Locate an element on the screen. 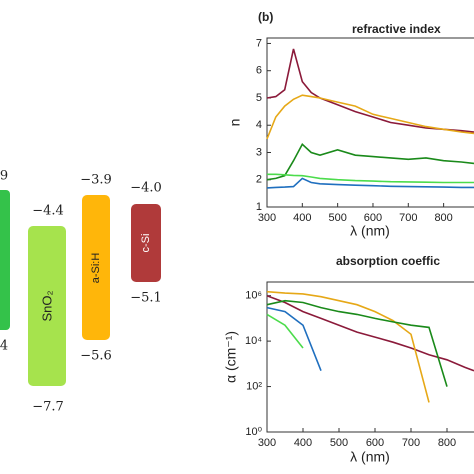 The height and width of the screenshot is (474, 474). band-top: −4.4 is located at coordinates (48, 211).